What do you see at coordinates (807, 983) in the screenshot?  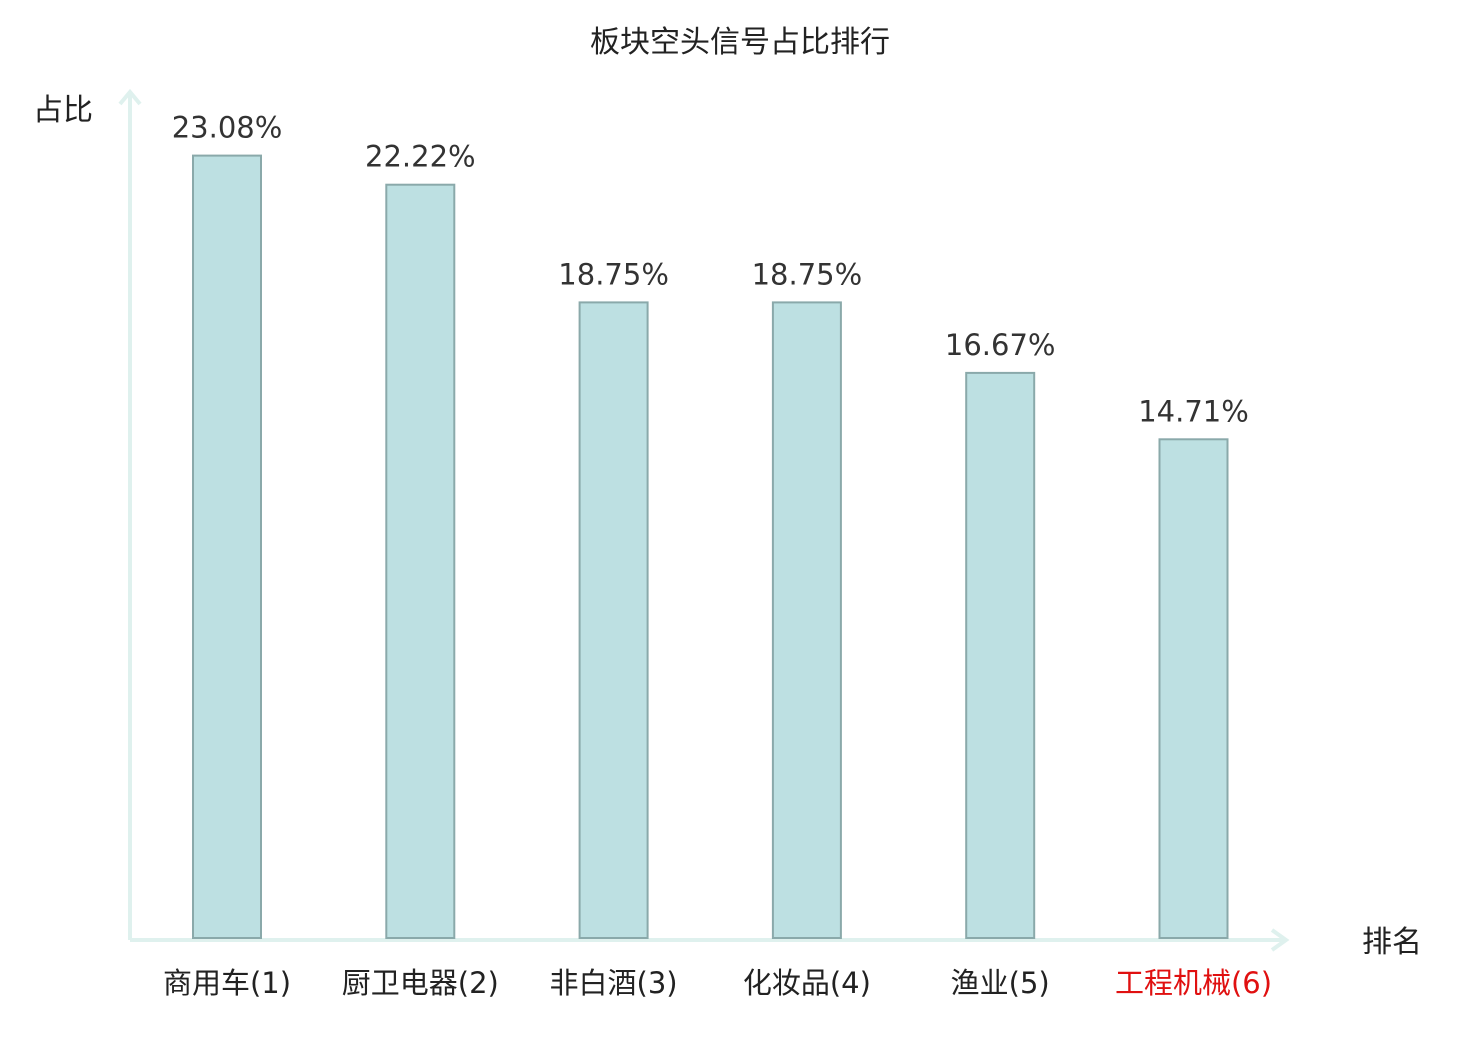 I see `category-label-4: 化妆品(4)` at bounding box center [807, 983].